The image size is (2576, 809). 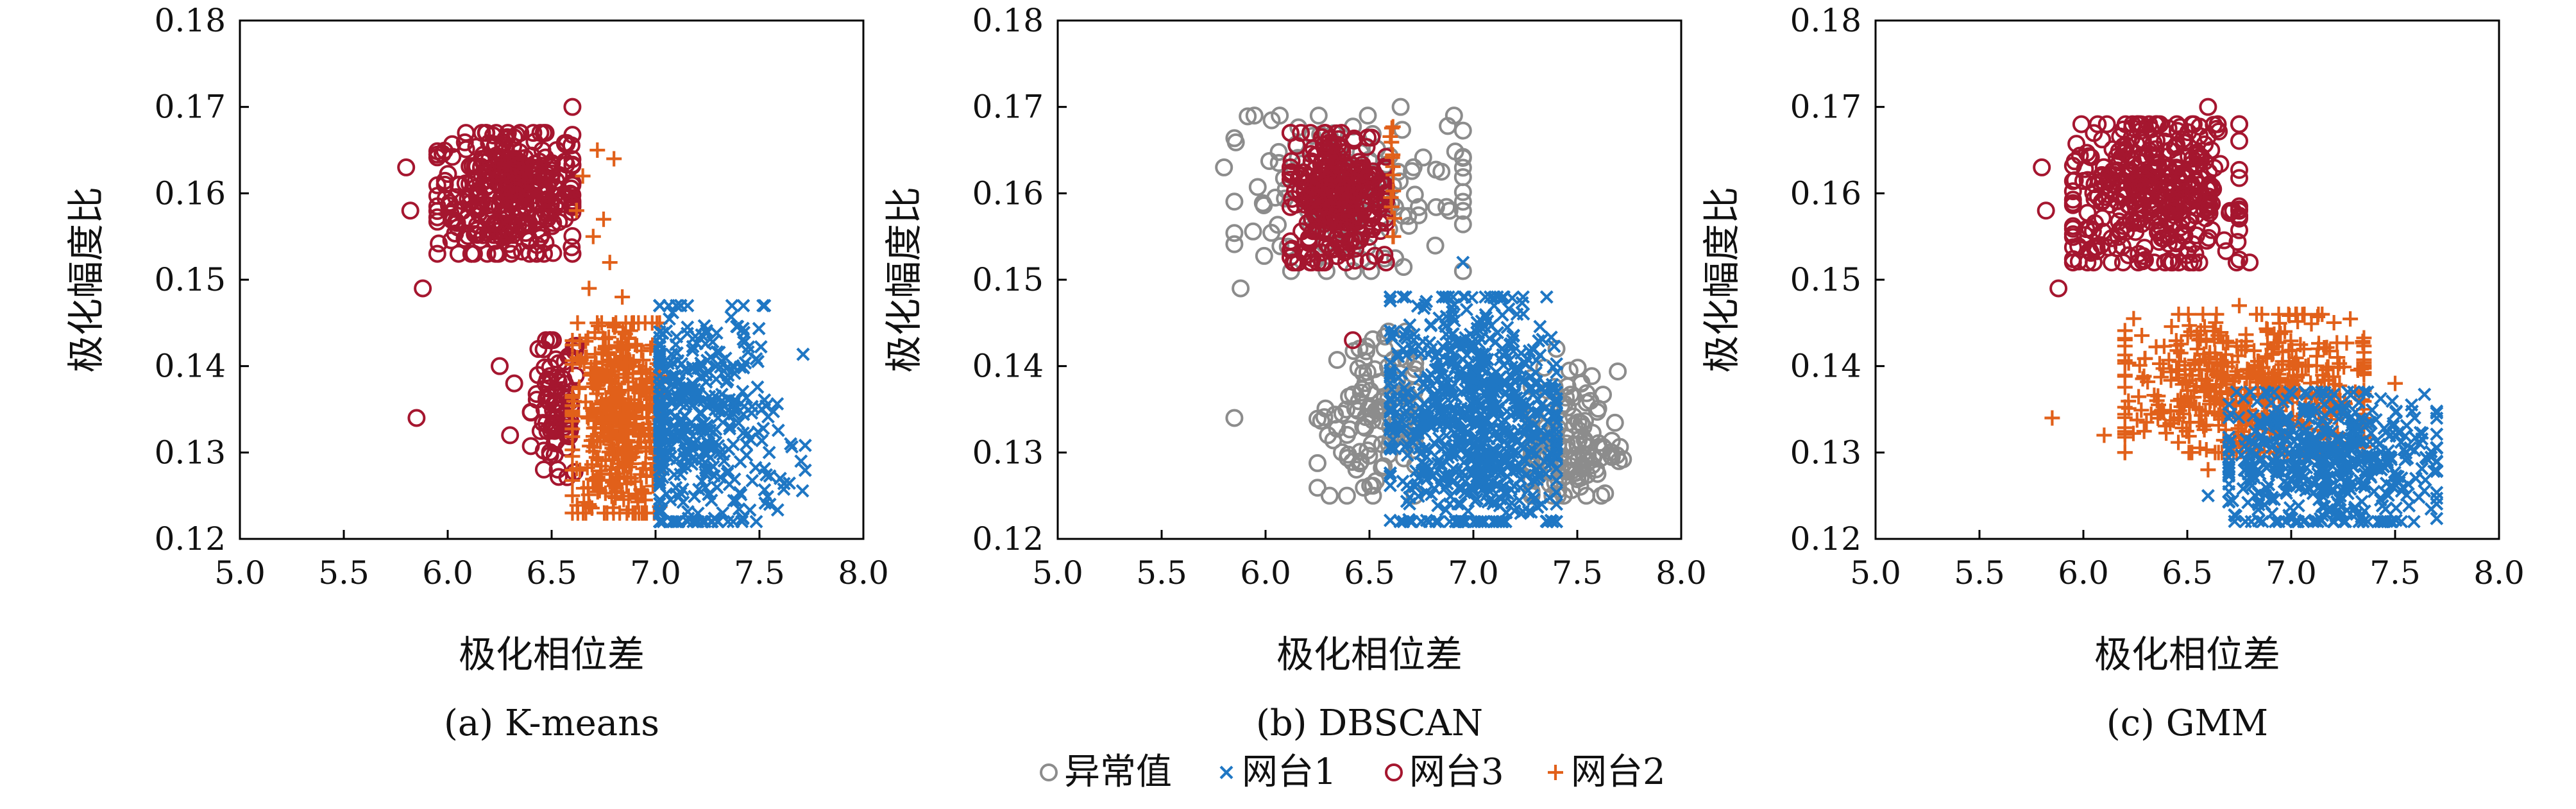 What do you see at coordinates (1721, 280) in the screenshot?
I see `y-axis-label: 极化幅度比` at bounding box center [1721, 280].